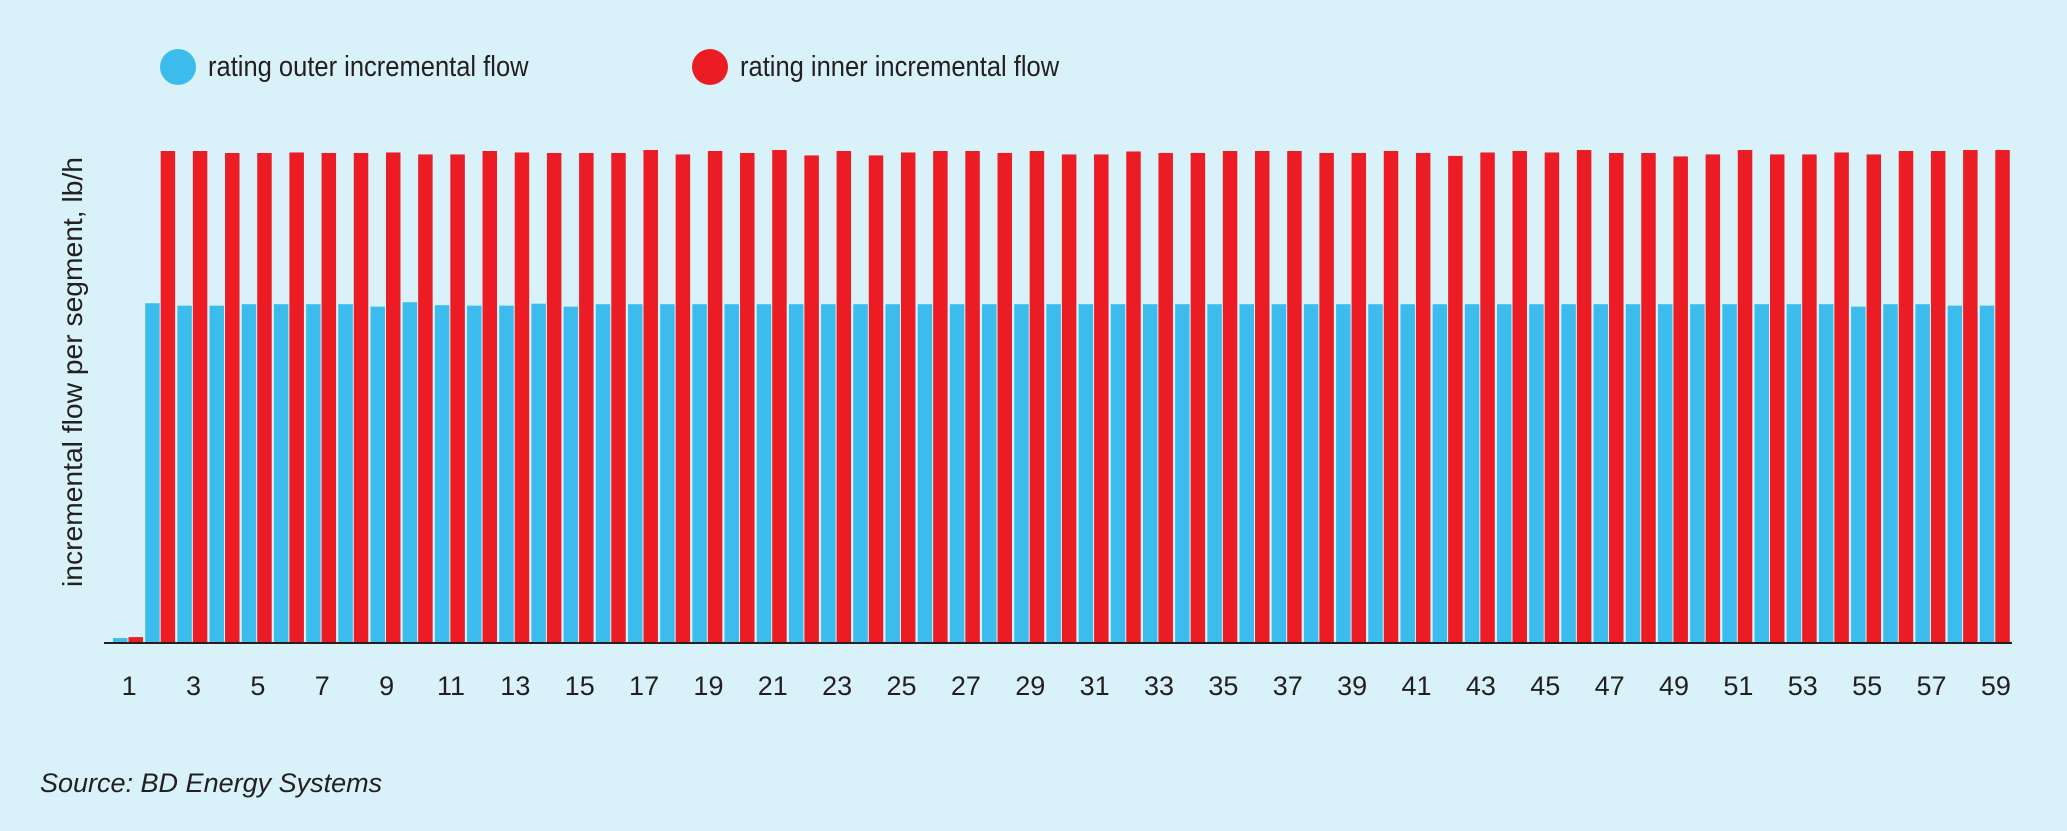 The height and width of the screenshot is (831, 2067). What do you see at coordinates (178, 67) in the screenshot?
I see `legend-swatch-outer` at bounding box center [178, 67].